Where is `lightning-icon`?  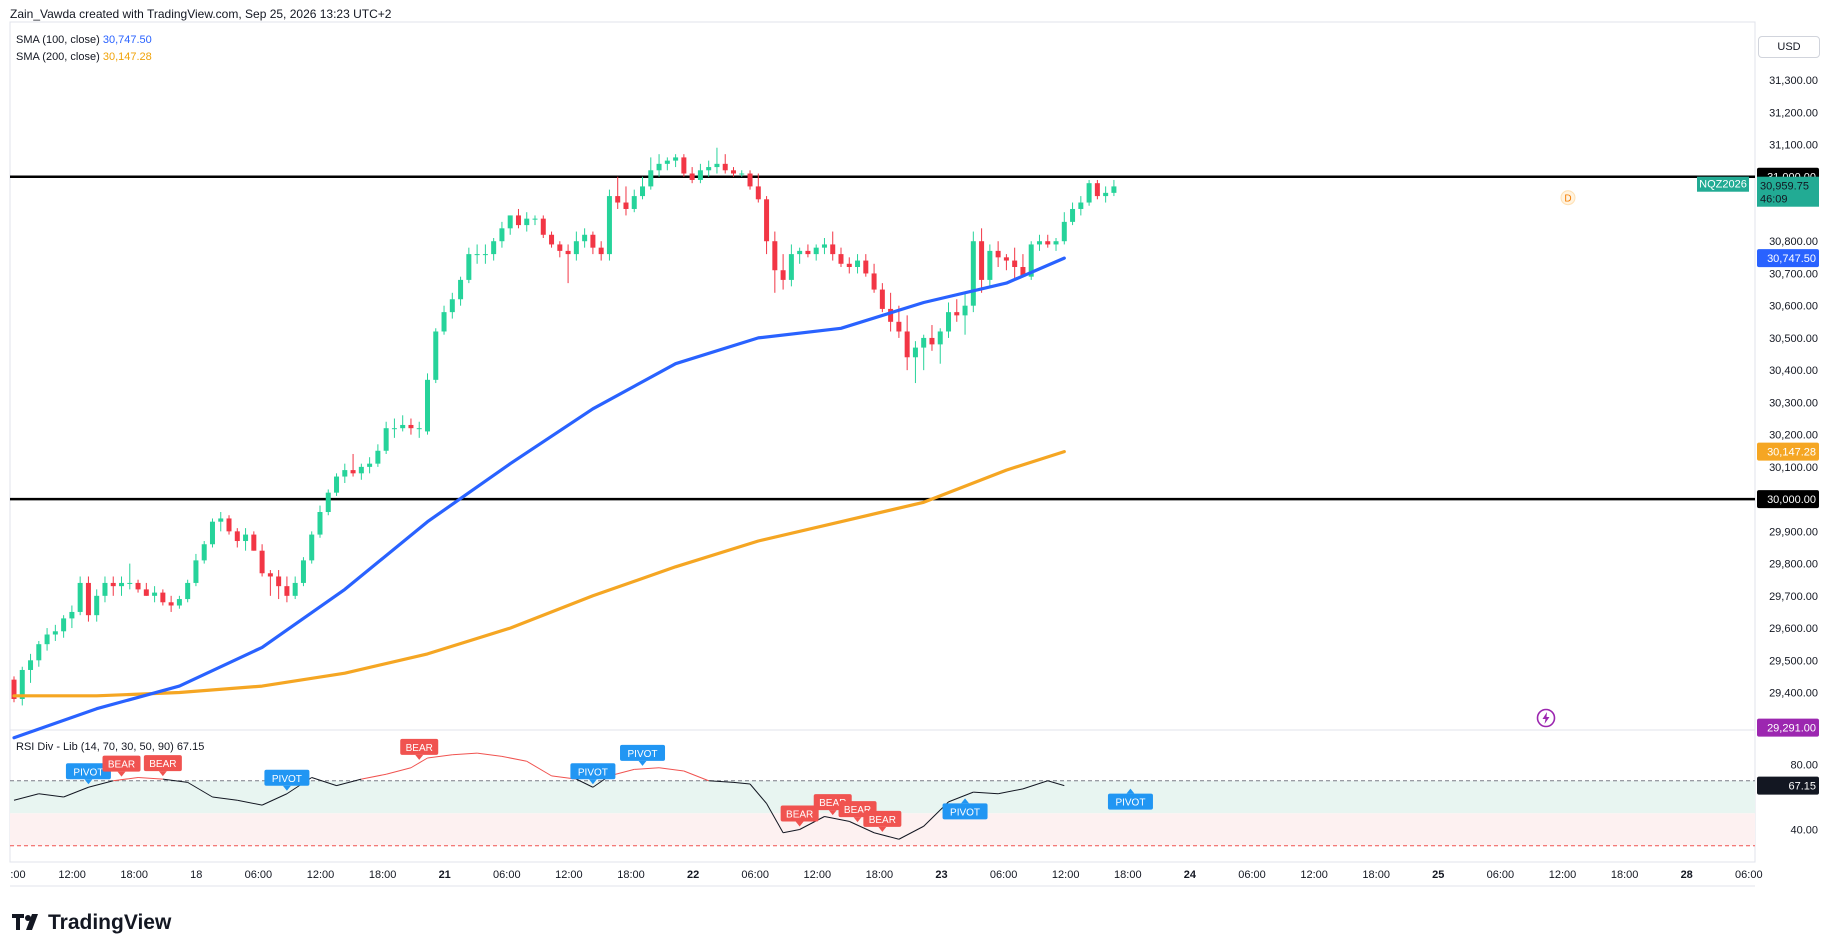 lightning-icon is located at coordinates (1546, 718).